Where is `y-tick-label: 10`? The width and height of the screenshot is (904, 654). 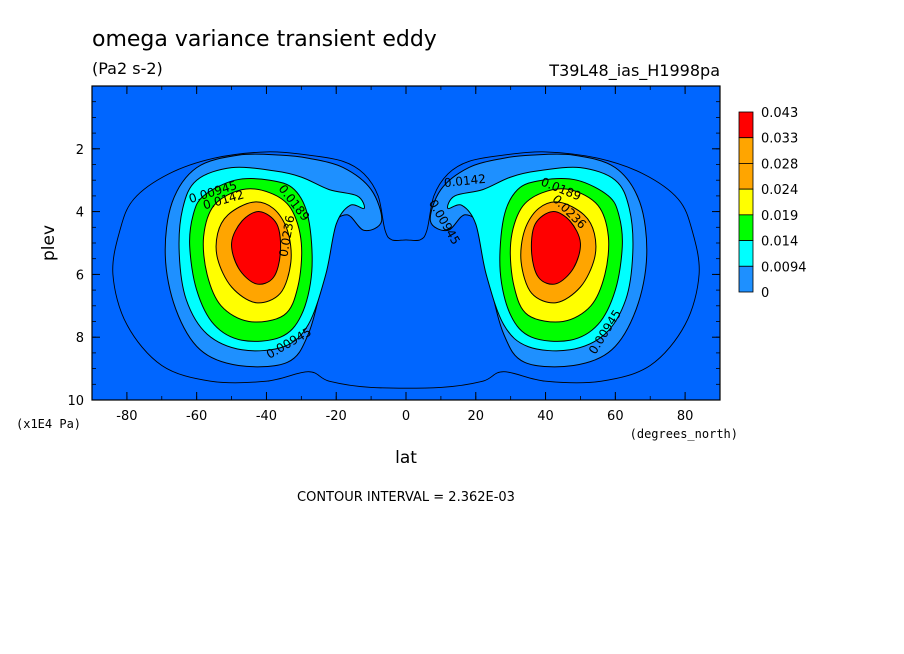 y-tick-label: 10 is located at coordinates (75, 401).